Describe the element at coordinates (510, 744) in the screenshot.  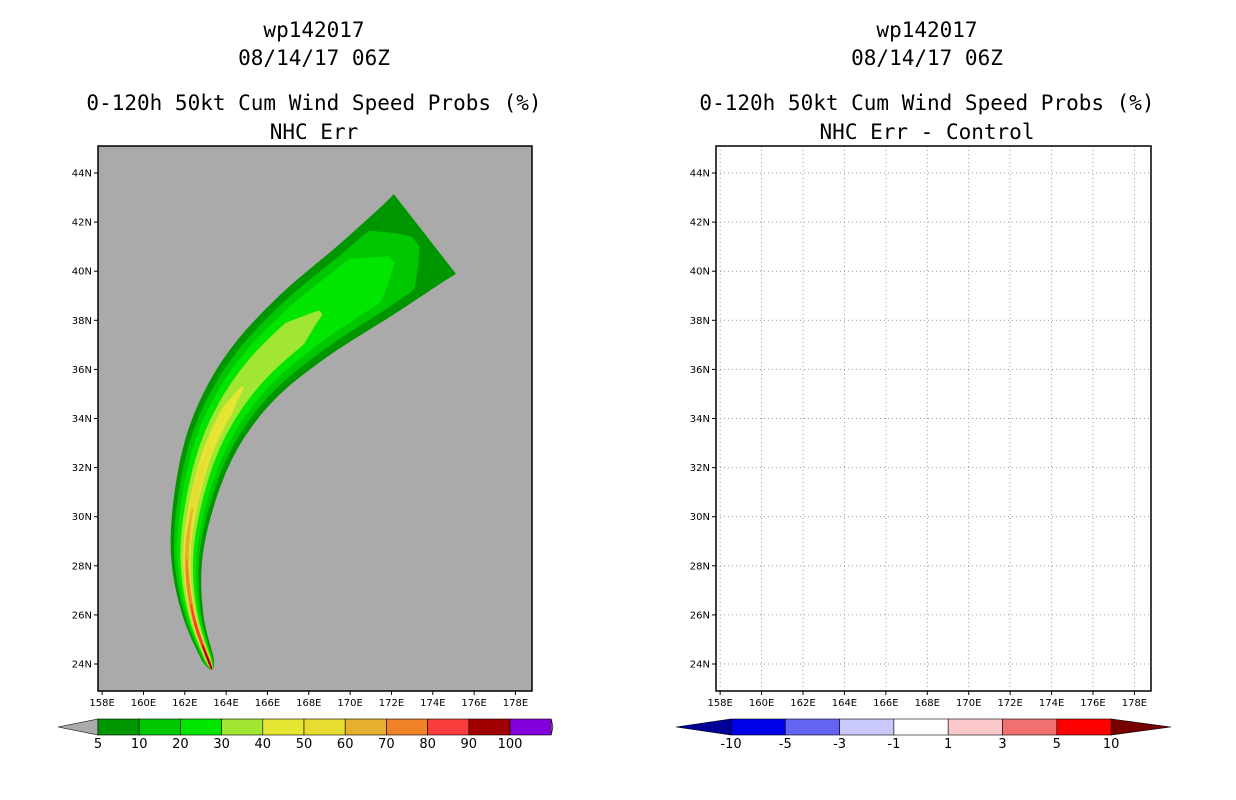
I see `colorbar-label: 100` at that location.